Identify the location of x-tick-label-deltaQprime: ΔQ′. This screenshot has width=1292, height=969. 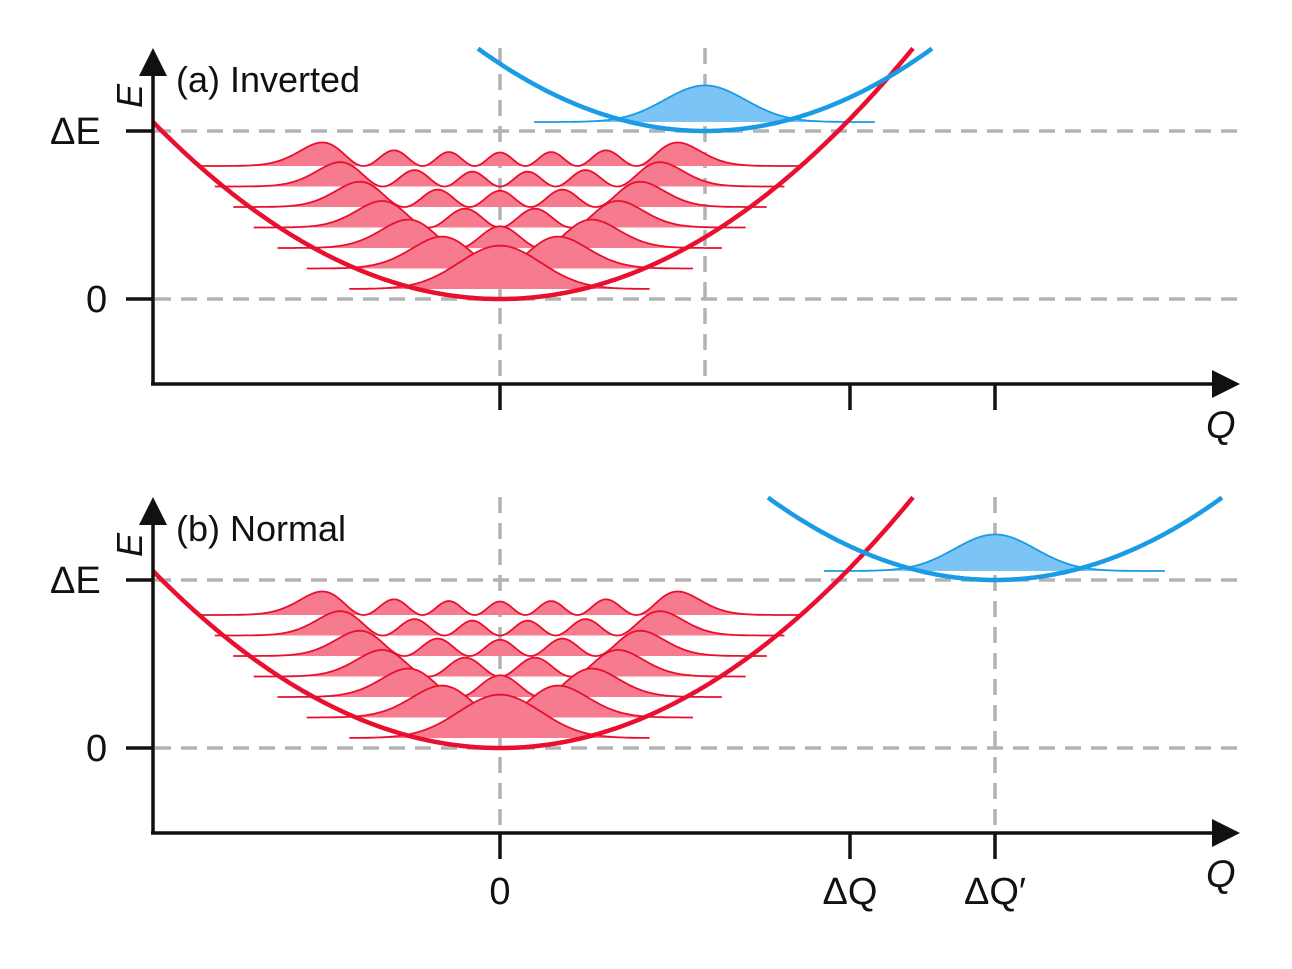
(995, 892).